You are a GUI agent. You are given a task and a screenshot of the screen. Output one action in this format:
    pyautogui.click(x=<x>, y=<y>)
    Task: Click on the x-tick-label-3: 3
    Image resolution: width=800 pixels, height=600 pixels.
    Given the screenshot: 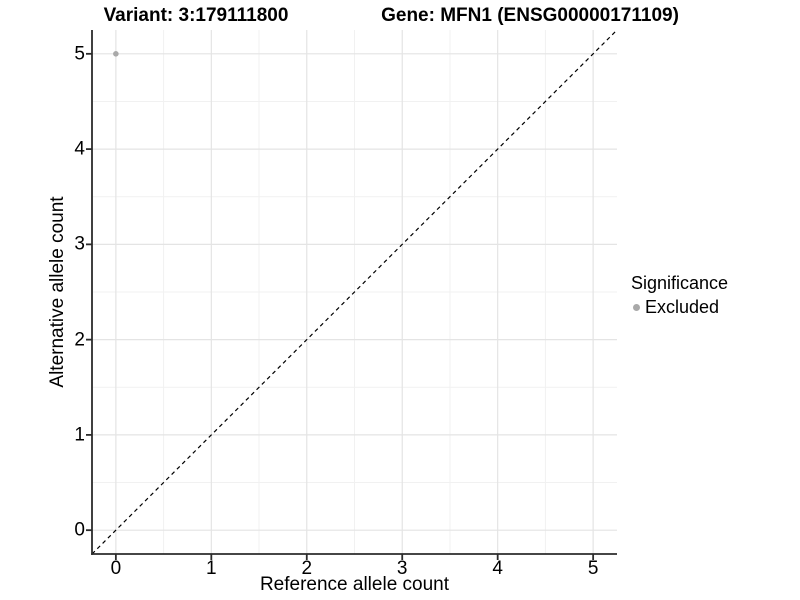 What is the action you would take?
    pyautogui.click(x=402, y=568)
    